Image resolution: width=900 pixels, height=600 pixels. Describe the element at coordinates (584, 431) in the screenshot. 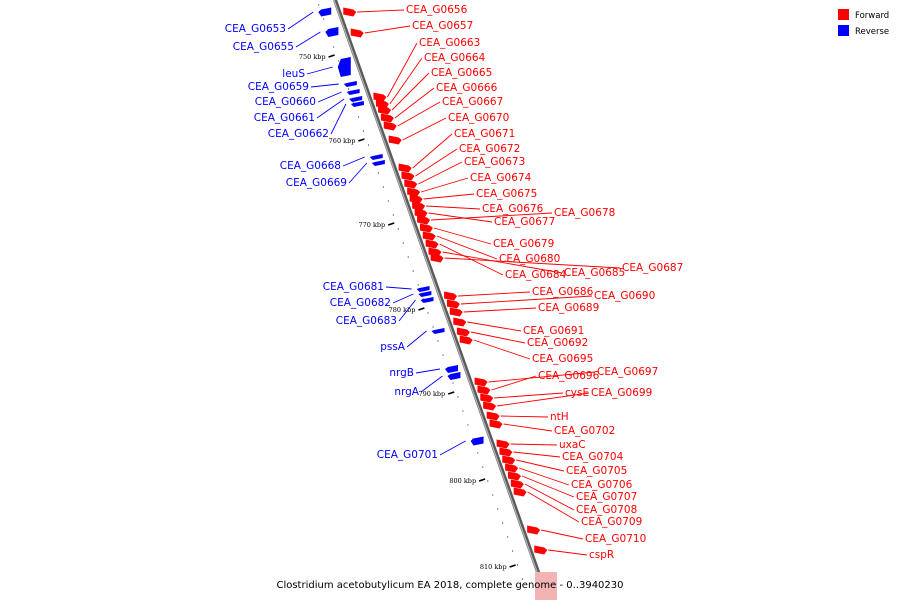

I see `gene-label-cea-g0702: CEA_G0702` at that location.